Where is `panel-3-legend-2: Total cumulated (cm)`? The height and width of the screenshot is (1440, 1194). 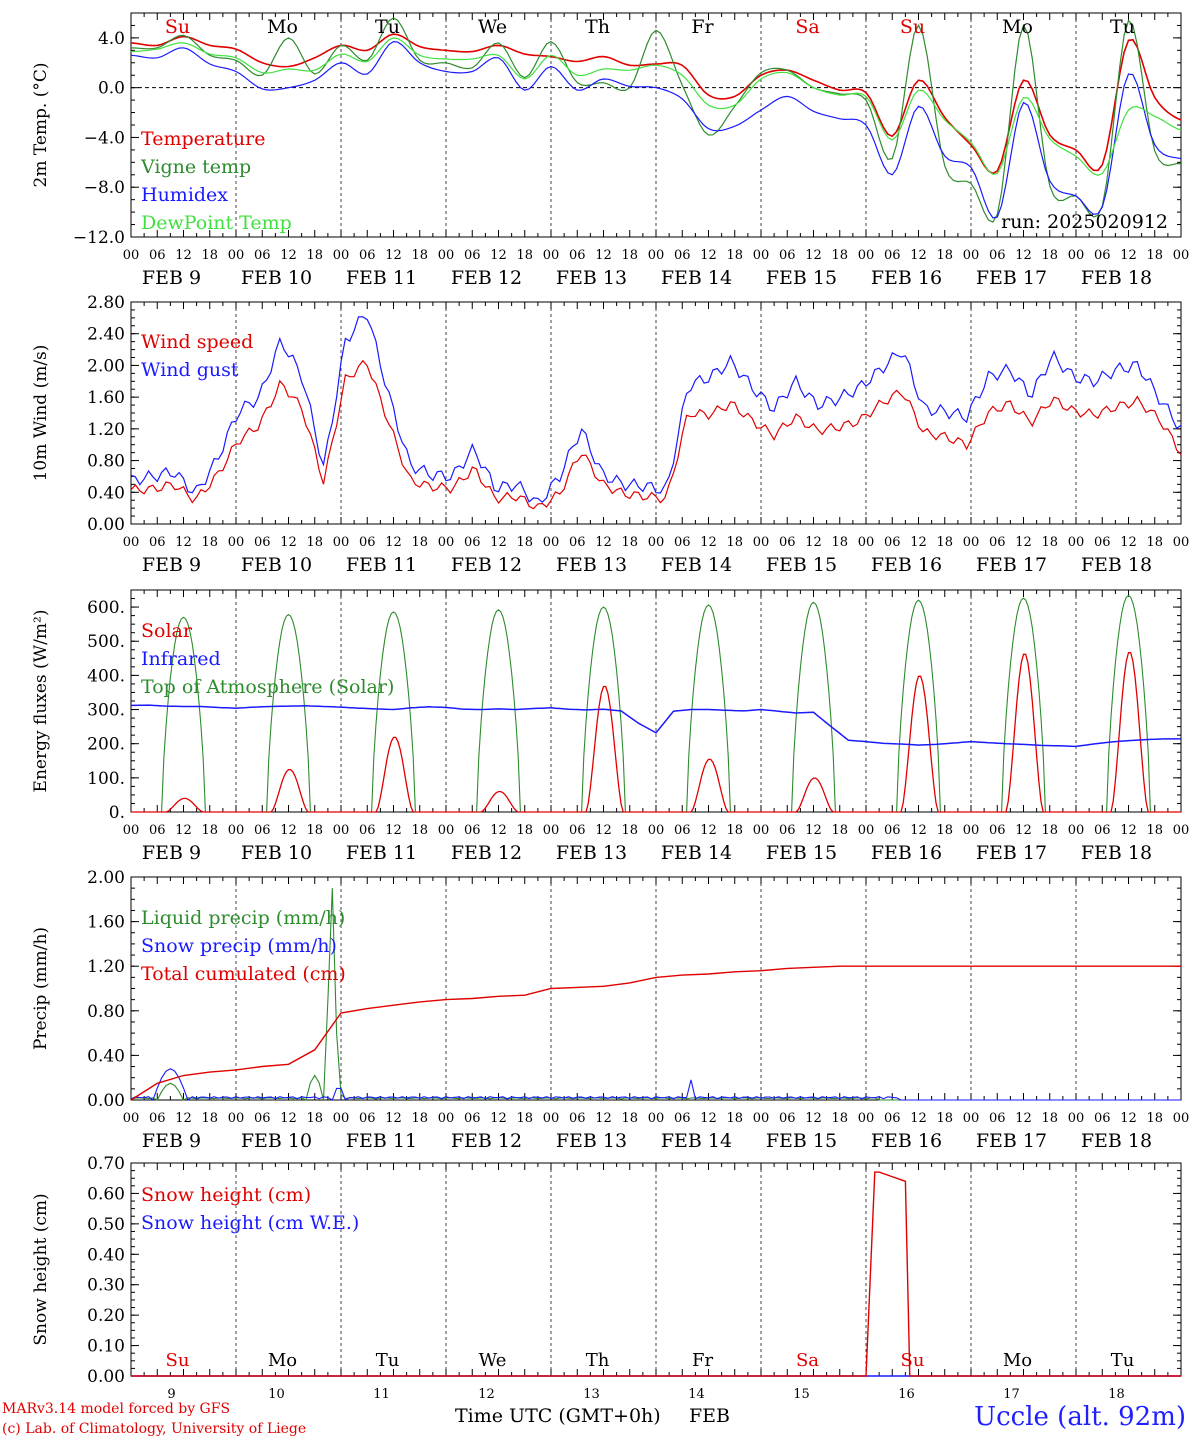
panel-3-legend-2: Total cumulated (cm) is located at coordinates (243, 974).